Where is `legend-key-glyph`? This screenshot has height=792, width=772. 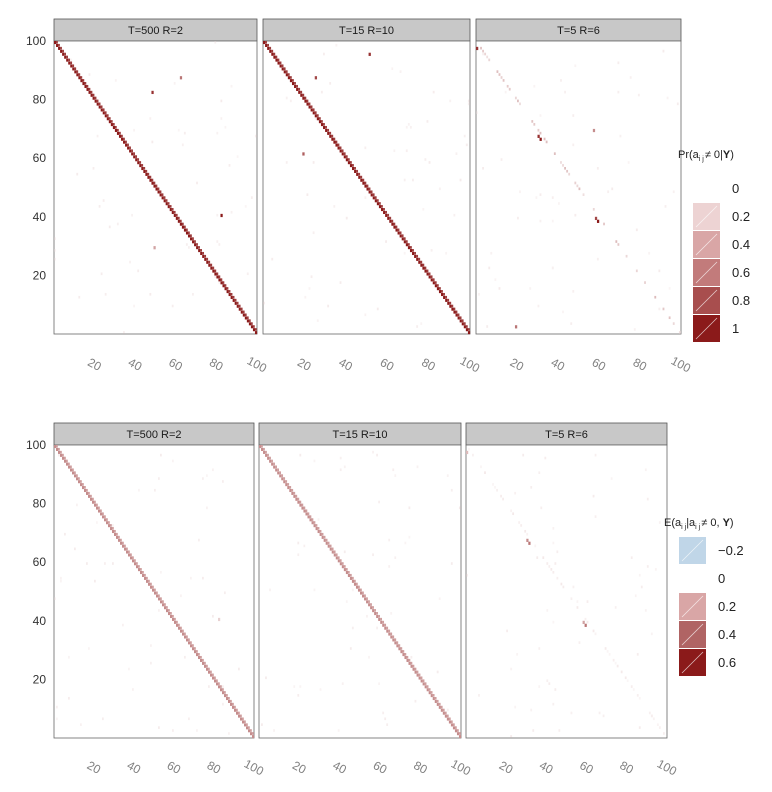
legend-key-glyph is located at coordinates (706, 244).